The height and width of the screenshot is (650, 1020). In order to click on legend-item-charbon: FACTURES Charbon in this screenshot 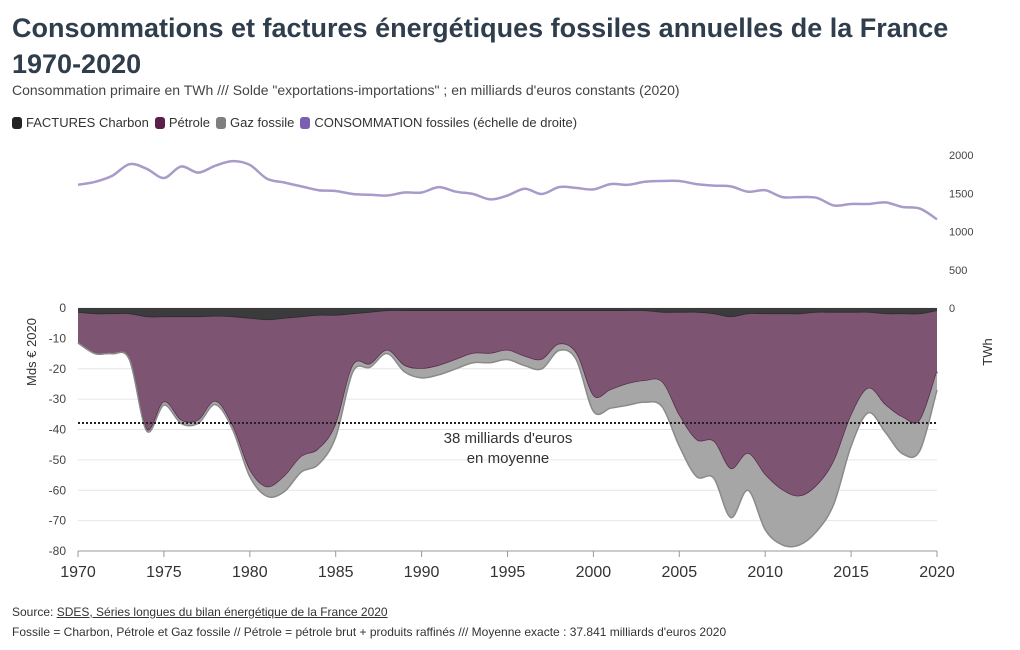, I will do `click(80, 122)`.